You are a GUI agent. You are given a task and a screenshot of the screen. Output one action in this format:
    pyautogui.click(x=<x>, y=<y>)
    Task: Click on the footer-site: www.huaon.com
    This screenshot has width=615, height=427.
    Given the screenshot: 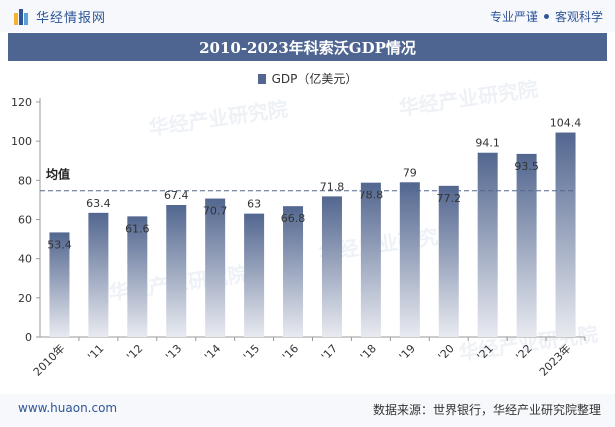 What is the action you would take?
    pyautogui.click(x=68, y=408)
    